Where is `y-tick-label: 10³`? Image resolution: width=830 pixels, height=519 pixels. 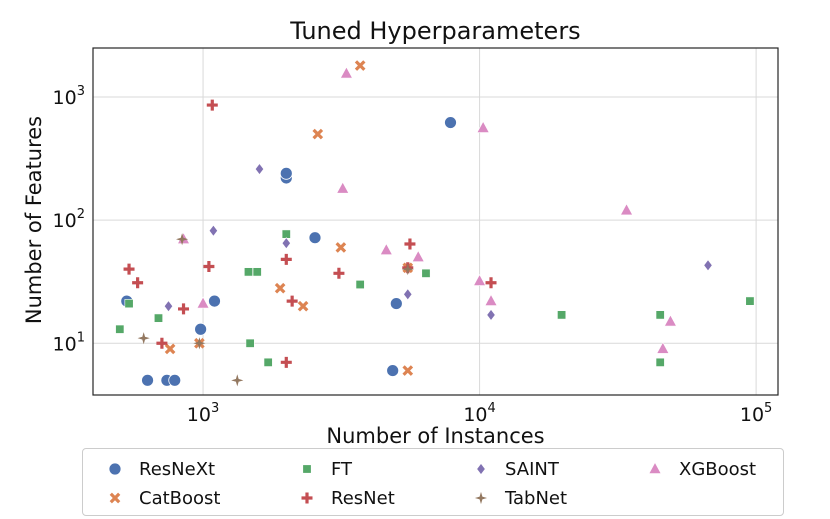
y-tick-label: 10³ is located at coordinates (69, 96).